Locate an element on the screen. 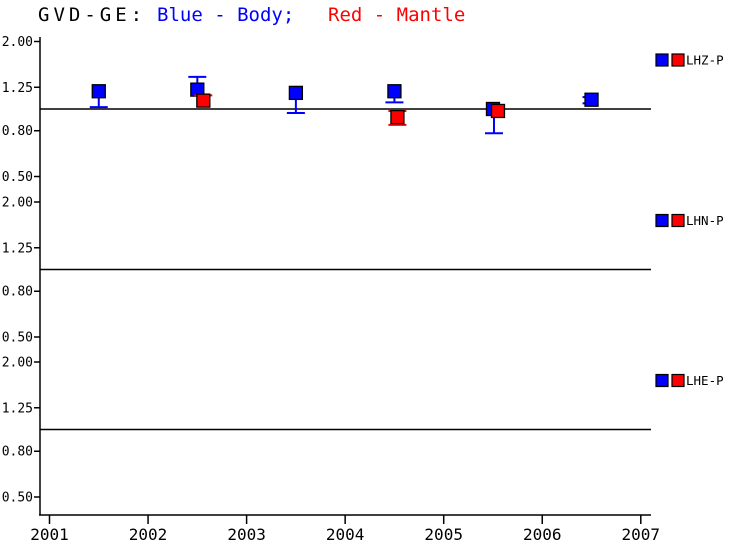  x-tick-label: 2002 is located at coordinates (148, 534).